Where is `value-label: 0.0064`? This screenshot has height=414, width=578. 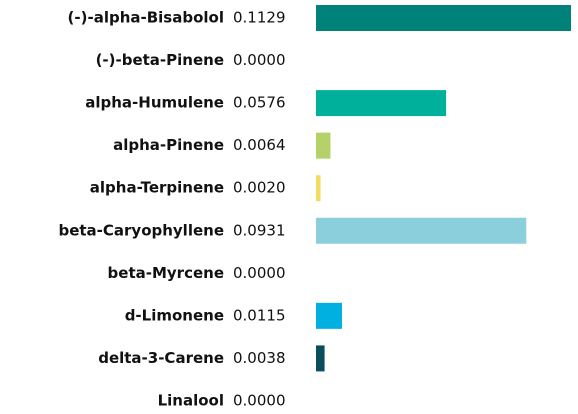 value-label: 0.0064 is located at coordinates (259, 145).